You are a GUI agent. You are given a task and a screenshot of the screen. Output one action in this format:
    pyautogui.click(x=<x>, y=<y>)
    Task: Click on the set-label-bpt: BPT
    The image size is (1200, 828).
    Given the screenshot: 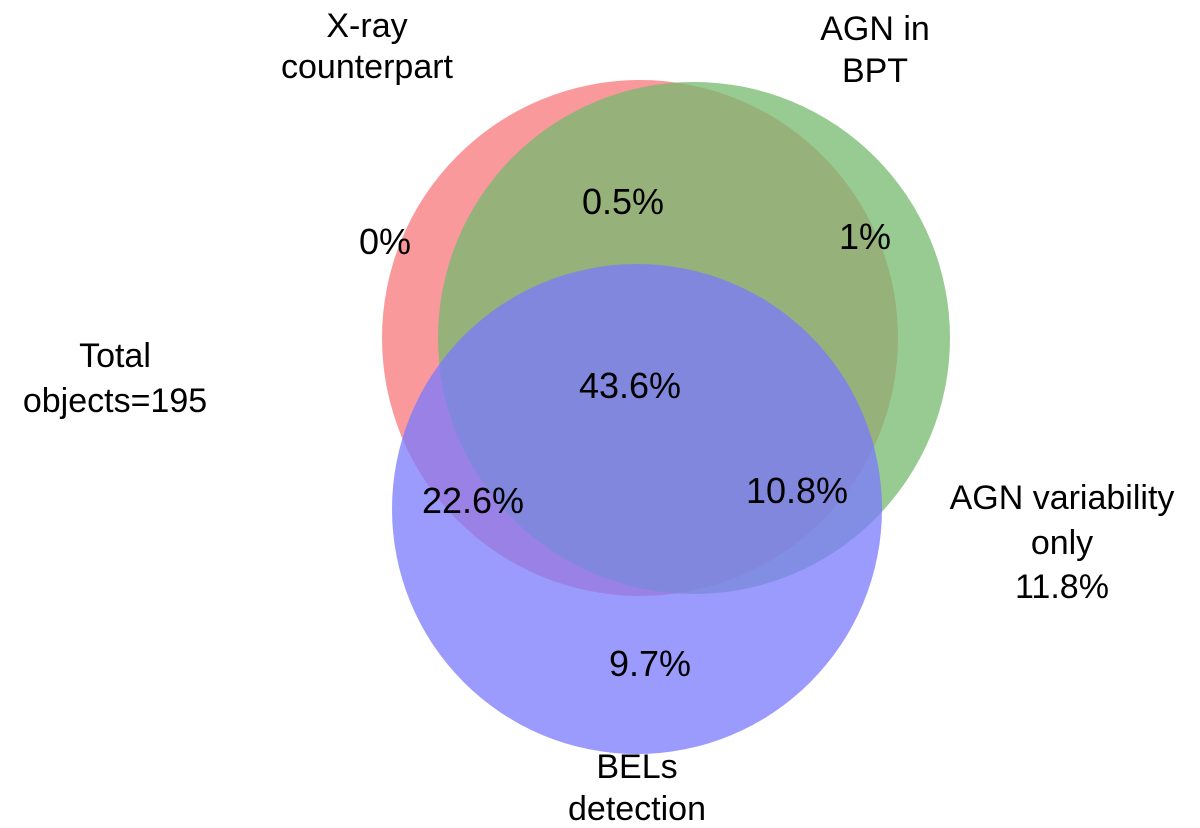 What is the action you would take?
    pyautogui.click(x=875, y=71)
    